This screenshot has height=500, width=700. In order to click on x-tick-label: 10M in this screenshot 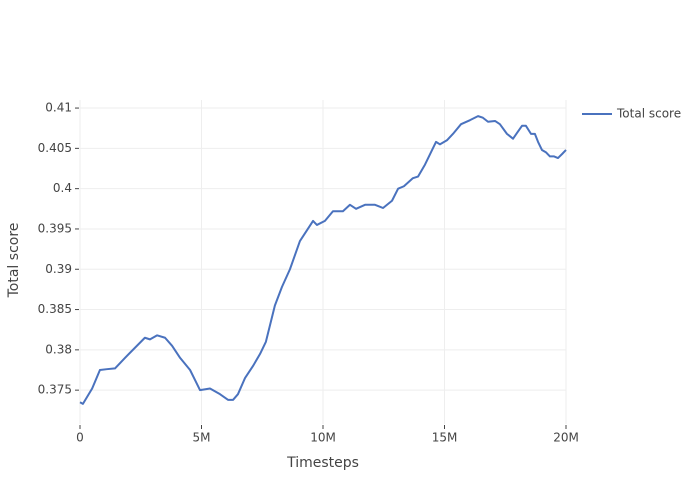, I will do `click(323, 438)`.